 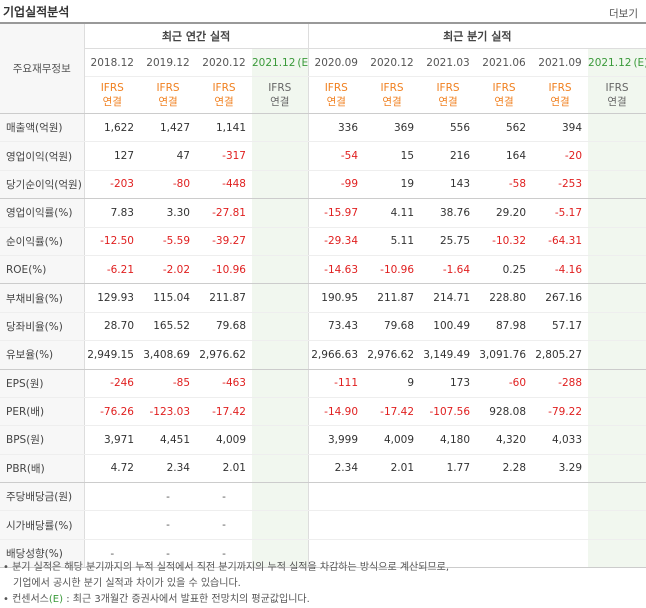 What do you see at coordinates (224, 185) in the screenshot?
I see `table-cell: -448` at bounding box center [224, 185].